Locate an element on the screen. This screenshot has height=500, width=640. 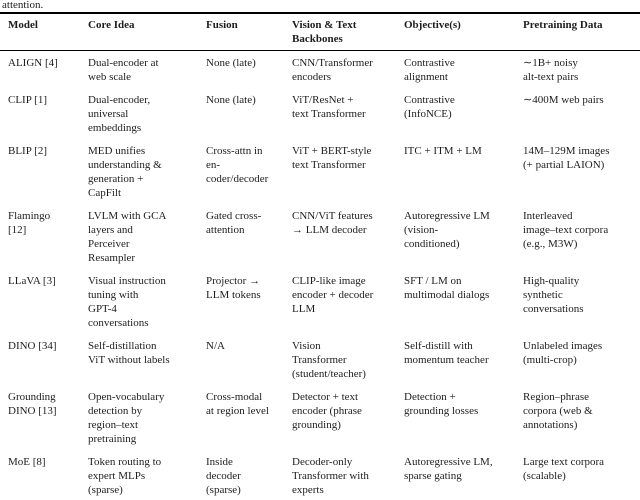
table-cell: Token routing to expert MLPs (sparse) is located at coordinates (125, 476).